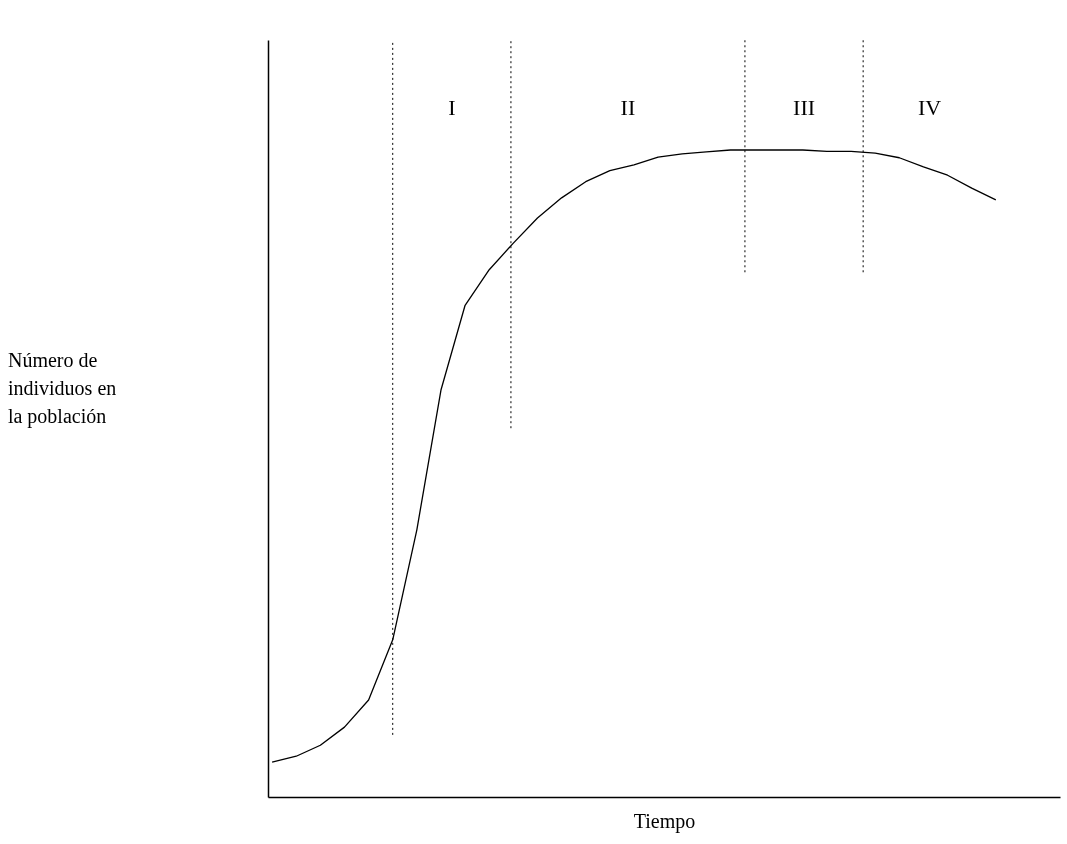  What do you see at coordinates (628, 107) in the screenshot?
I see `text: II` at bounding box center [628, 107].